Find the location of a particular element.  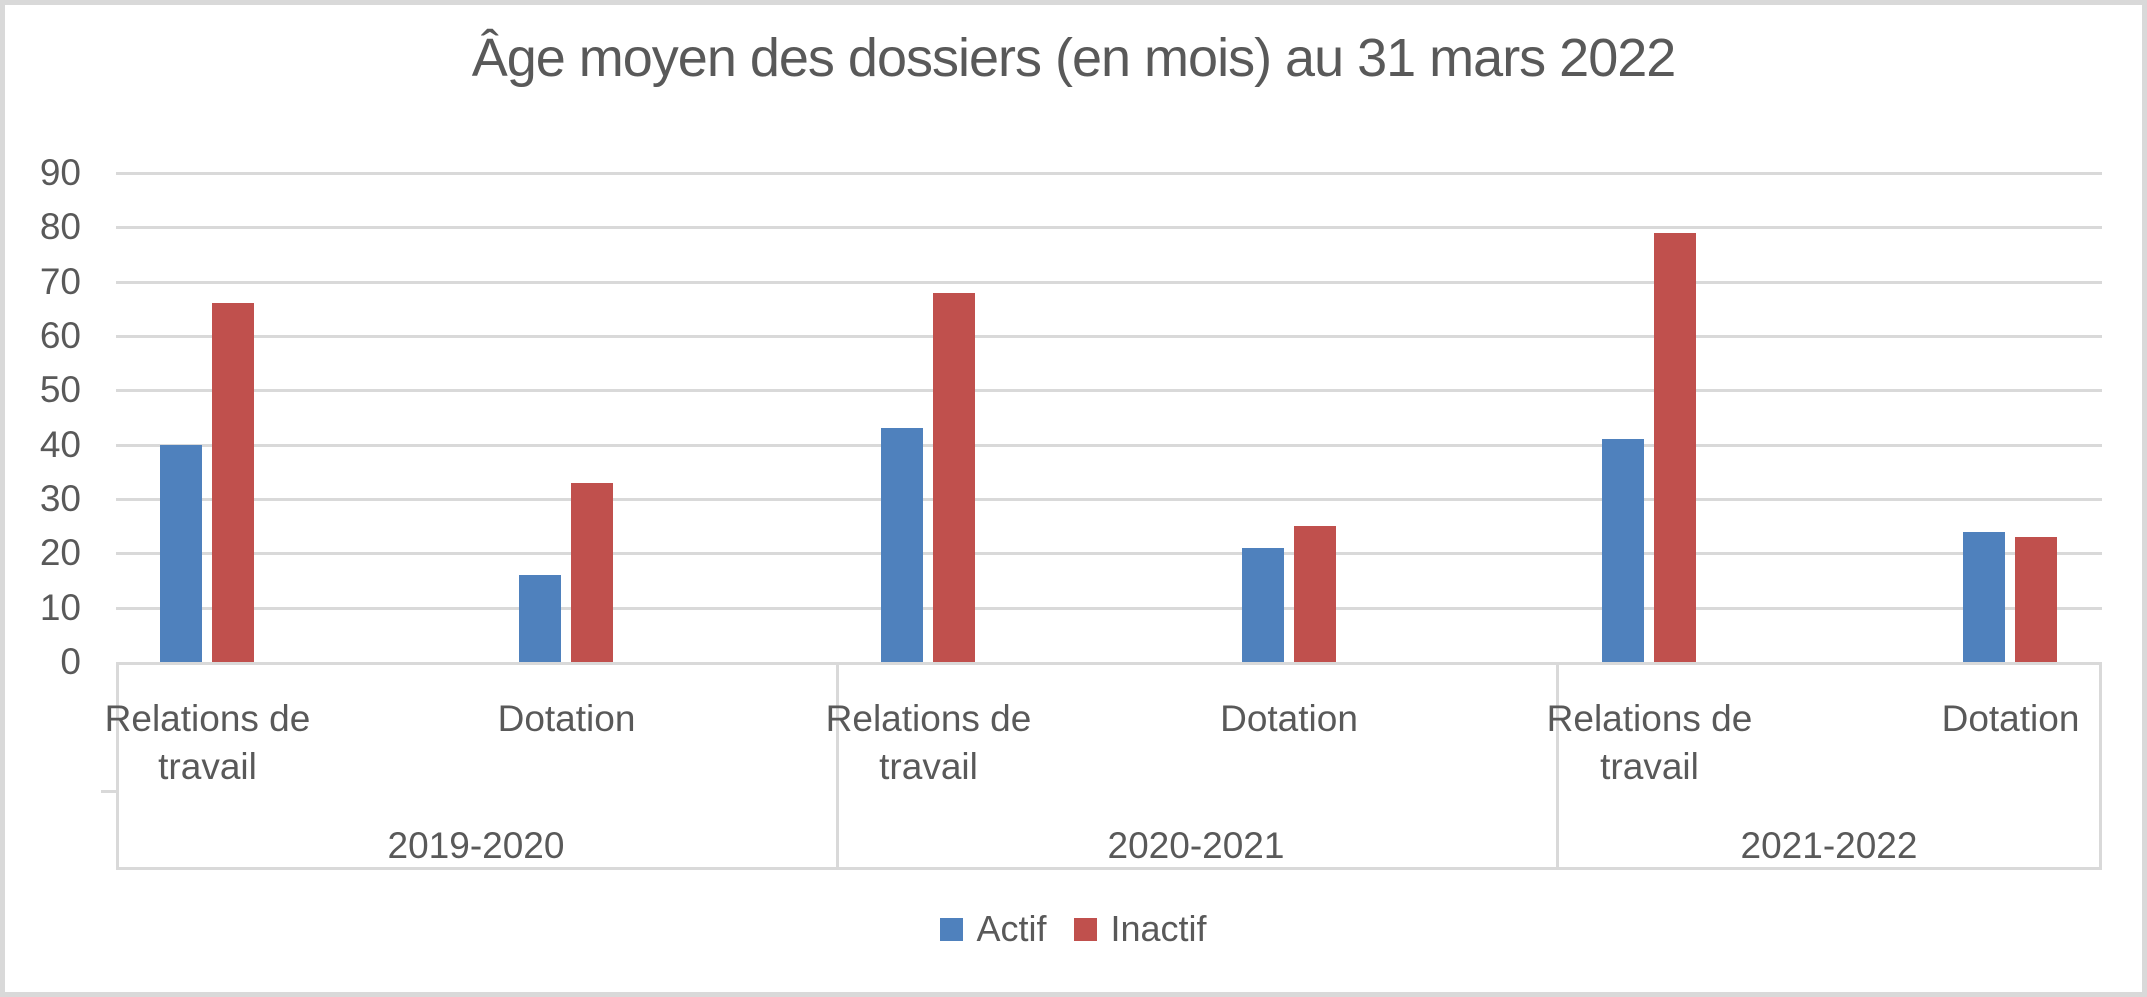

y-axis-tick-label: 20 is located at coordinates (60, 552).